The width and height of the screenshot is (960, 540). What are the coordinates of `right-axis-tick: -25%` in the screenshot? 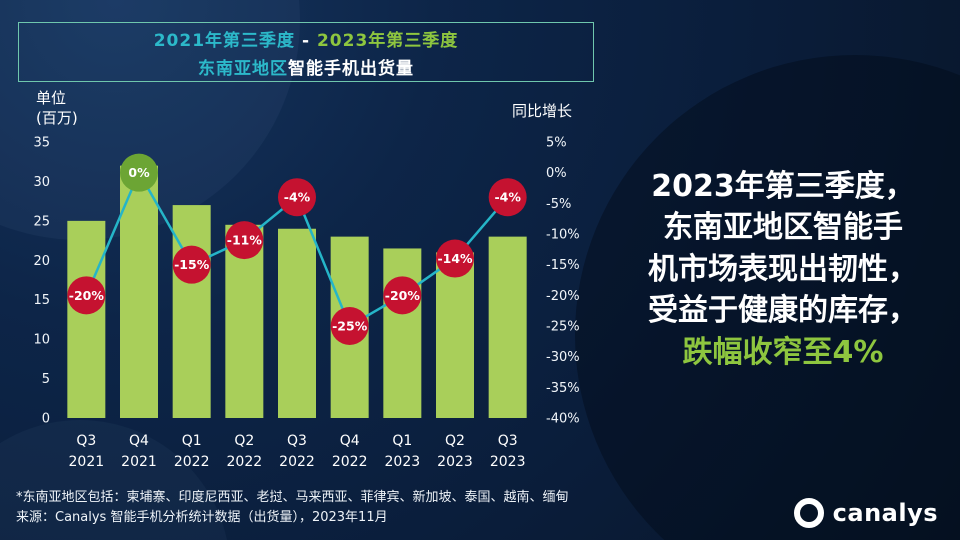 It's located at (563, 327).